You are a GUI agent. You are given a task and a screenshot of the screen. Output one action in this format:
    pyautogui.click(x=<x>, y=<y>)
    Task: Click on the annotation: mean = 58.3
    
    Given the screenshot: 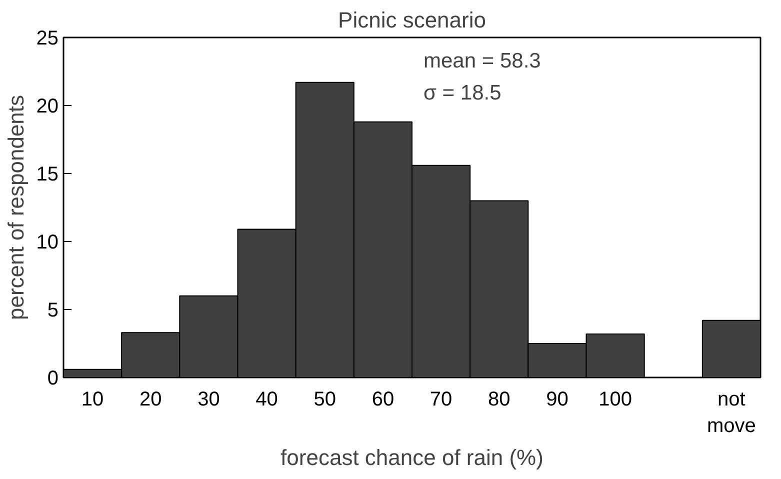 What is the action you would take?
    pyautogui.click(x=482, y=61)
    